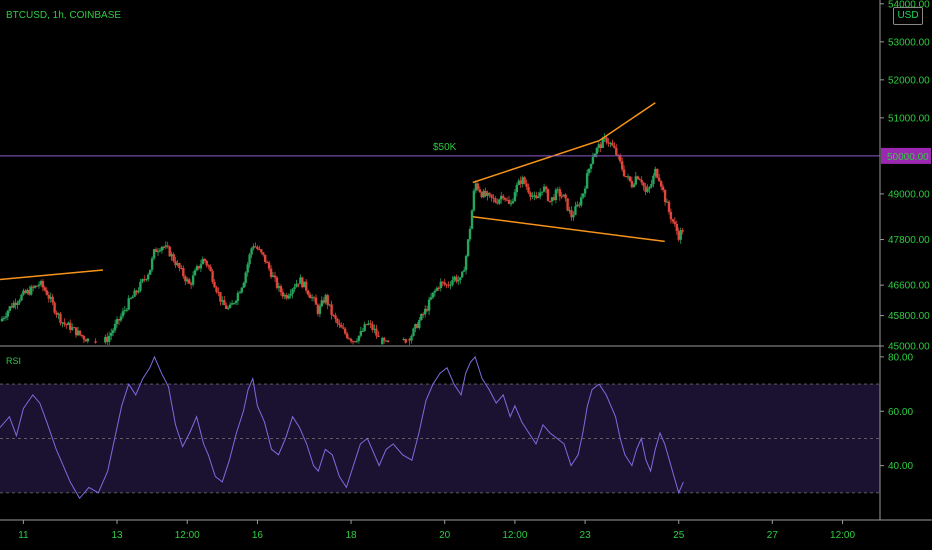 Image resolution: width=932 pixels, height=550 pixels. What do you see at coordinates (900, 412) in the screenshot?
I see `rsi-tick-label: 60.00` at bounding box center [900, 412].